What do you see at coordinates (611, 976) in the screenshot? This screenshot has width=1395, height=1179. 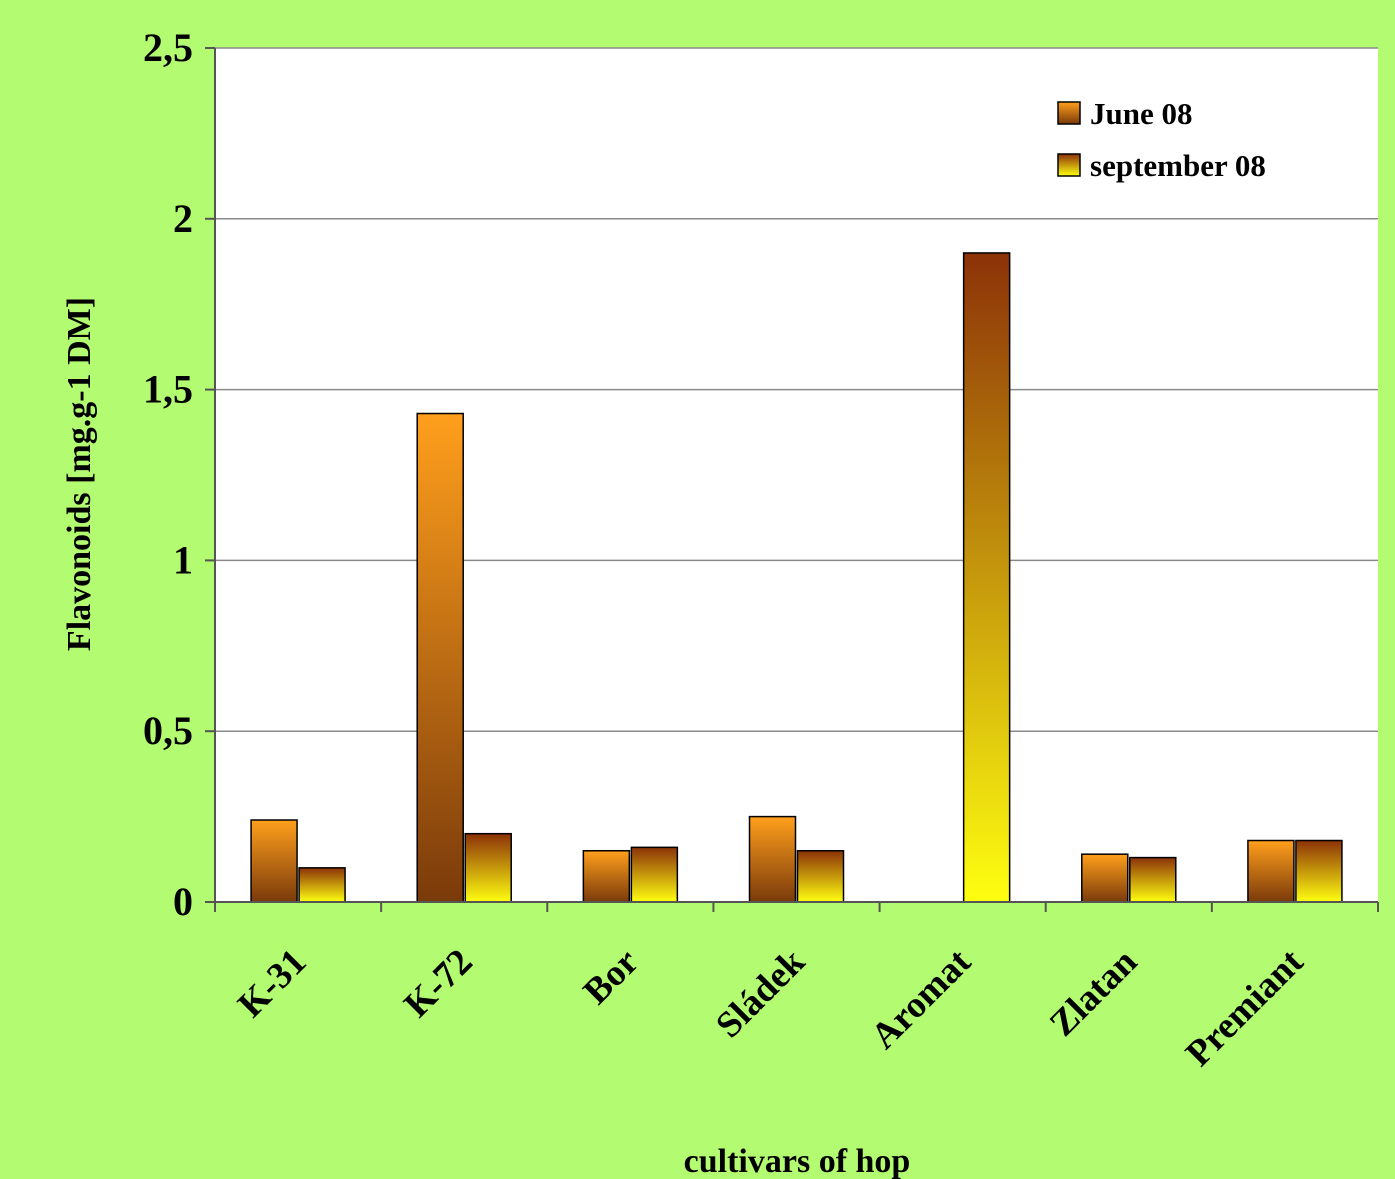 I see `category-label: Bor` at bounding box center [611, 976].